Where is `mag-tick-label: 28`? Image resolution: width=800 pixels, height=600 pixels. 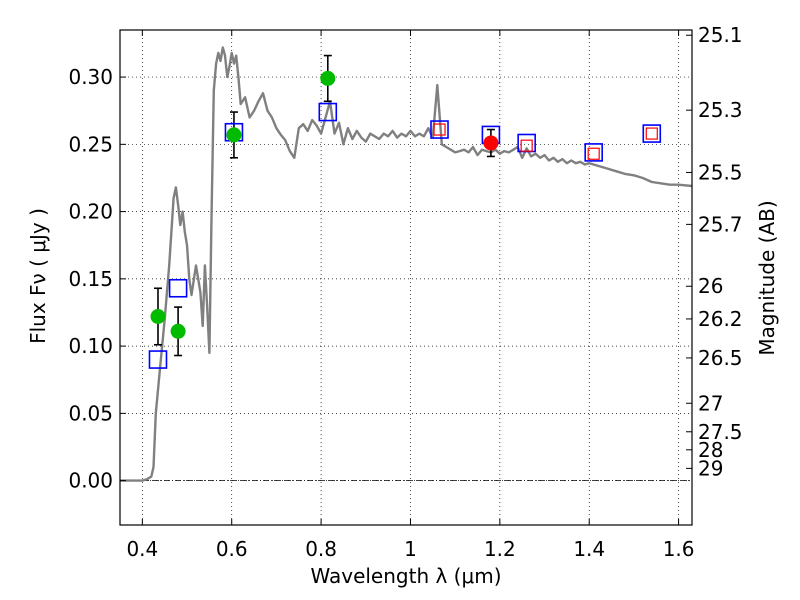 mag-tick-label: 28 is located at coordinates (710, 450).